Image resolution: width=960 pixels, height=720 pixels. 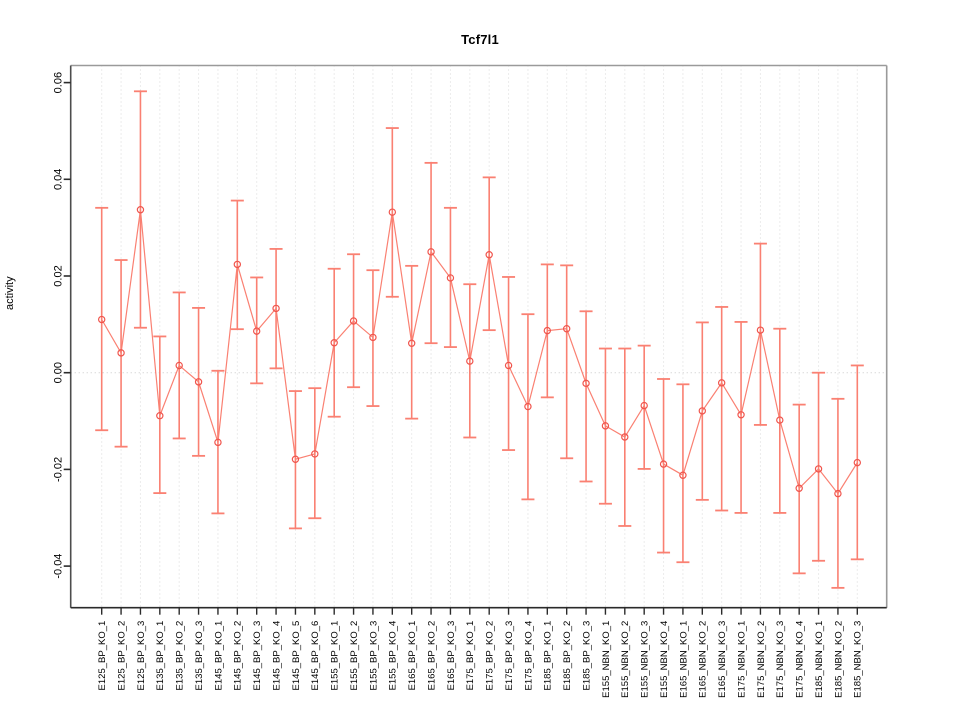 I want to click on x-tick-label: E175_BP_KO_3, so click(x=509, y=656).